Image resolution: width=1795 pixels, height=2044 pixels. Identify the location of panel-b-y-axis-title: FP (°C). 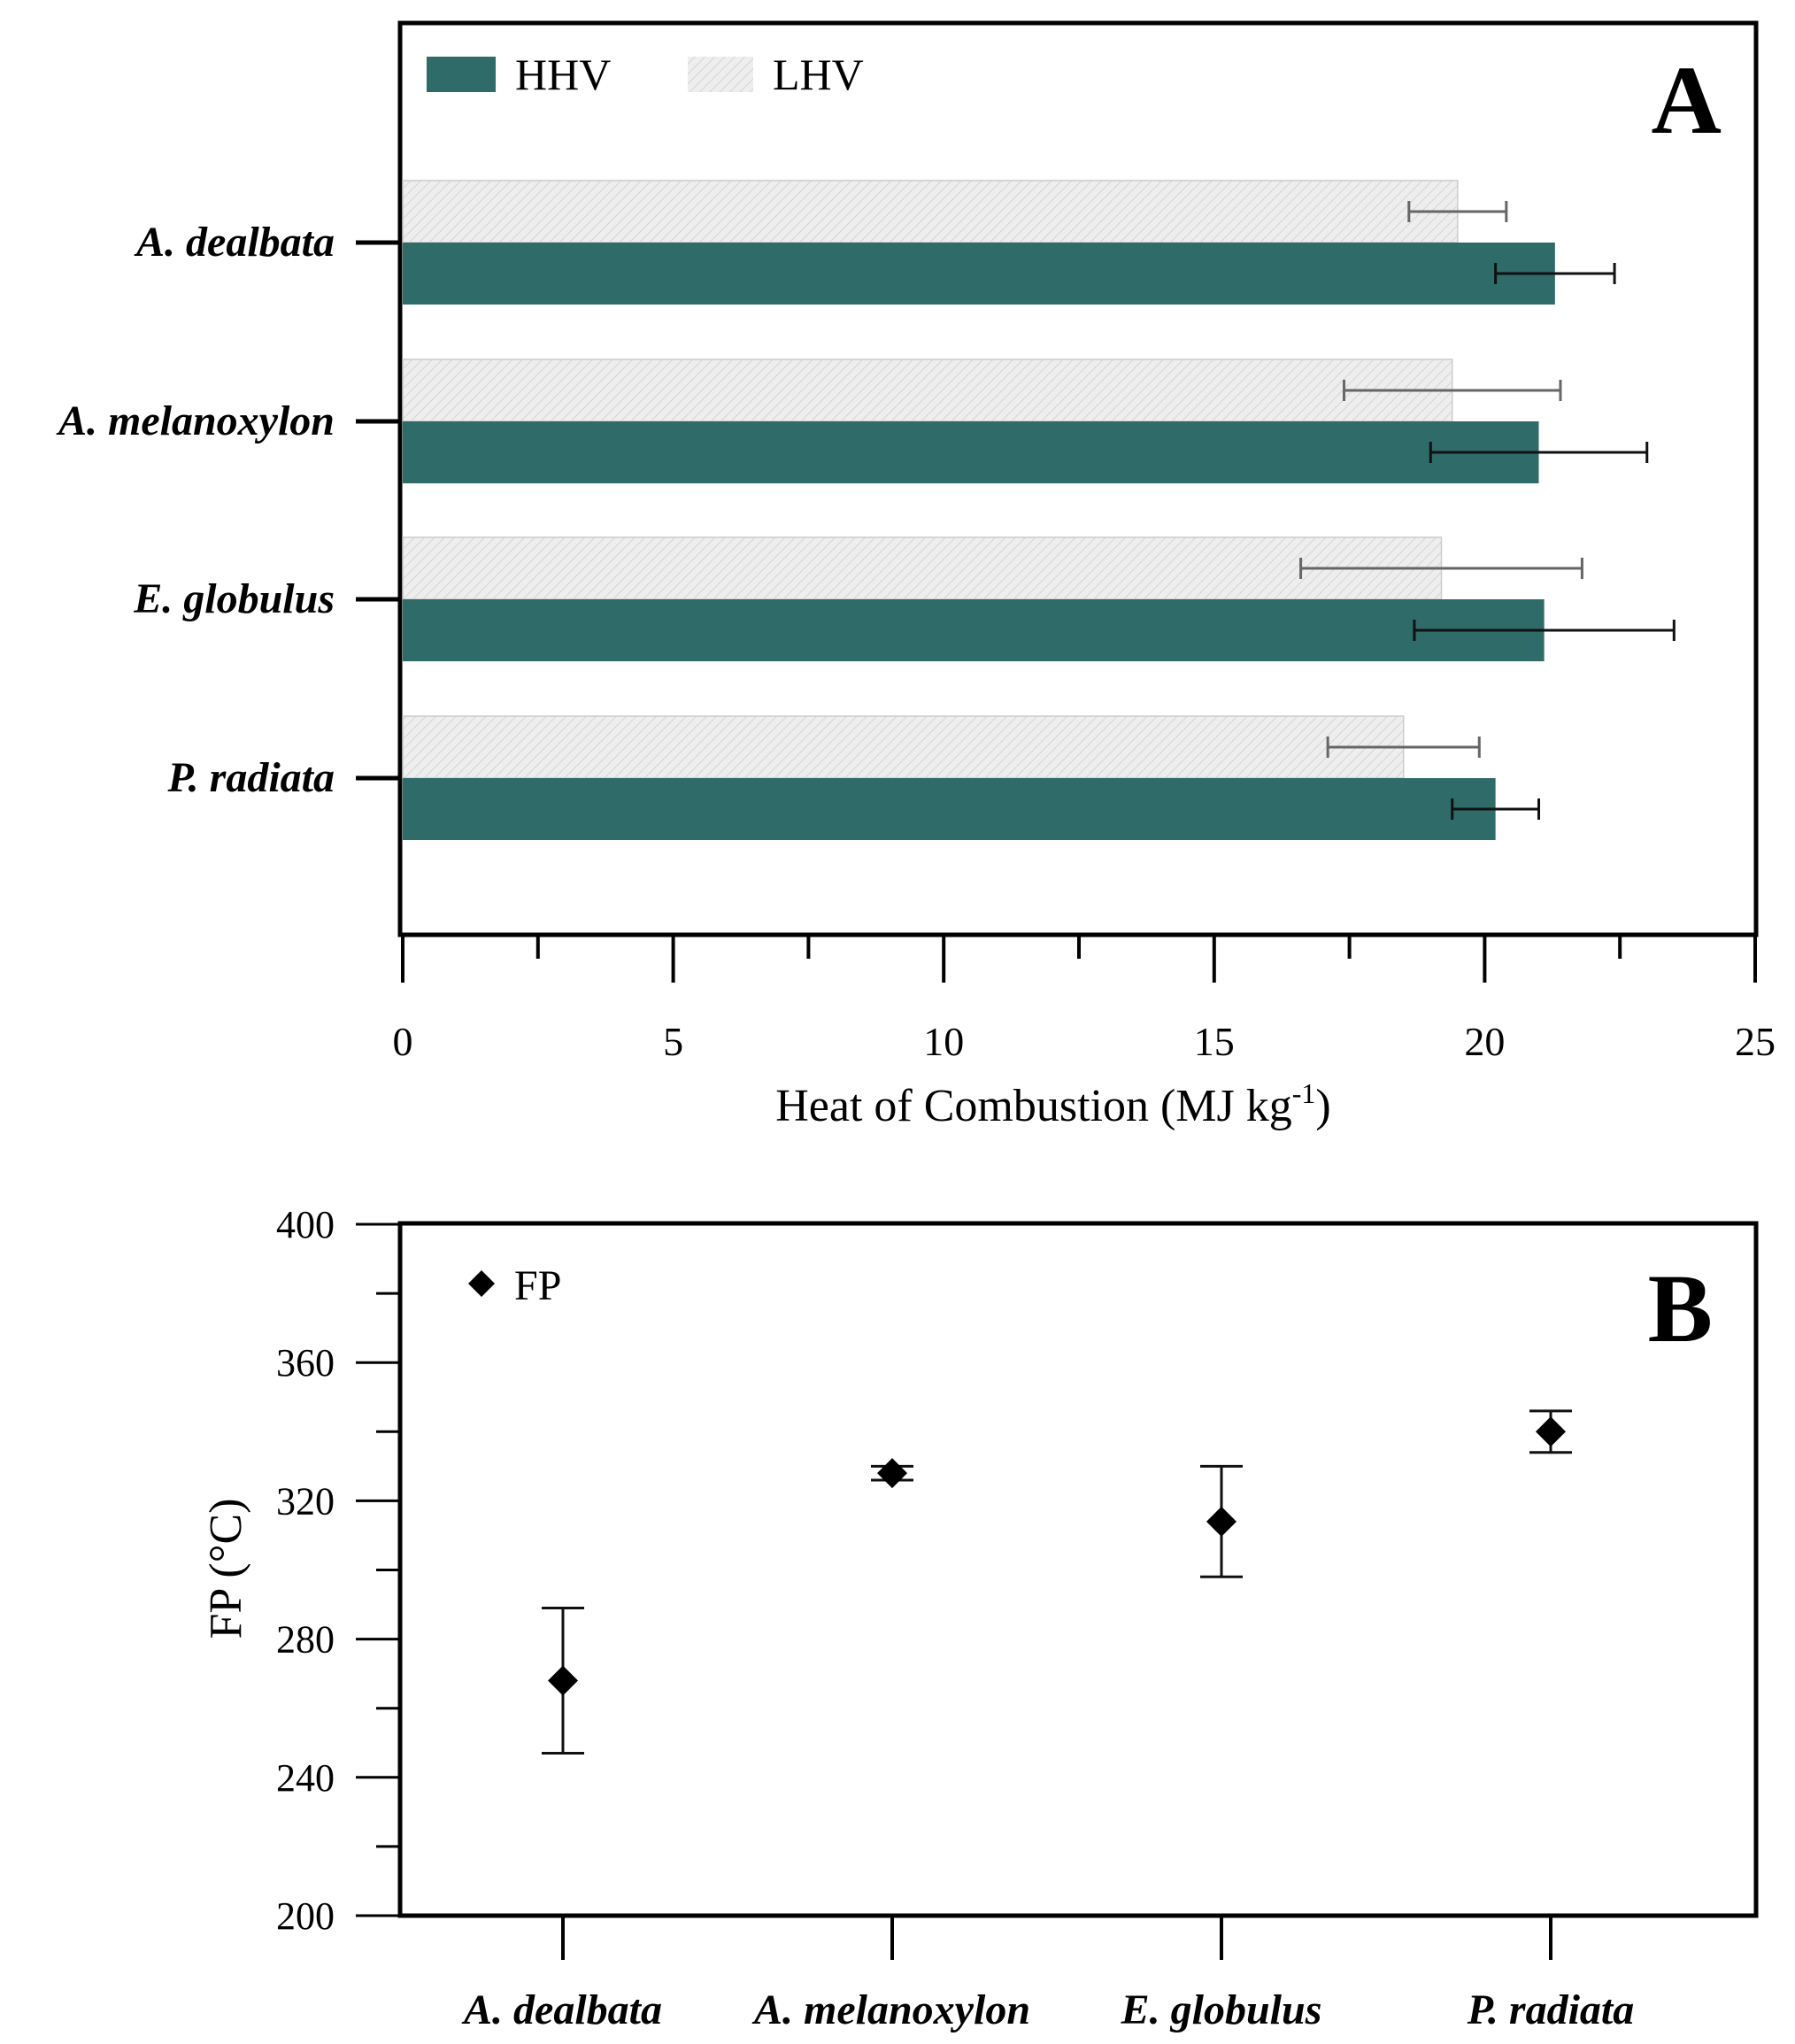
(226, 1568).